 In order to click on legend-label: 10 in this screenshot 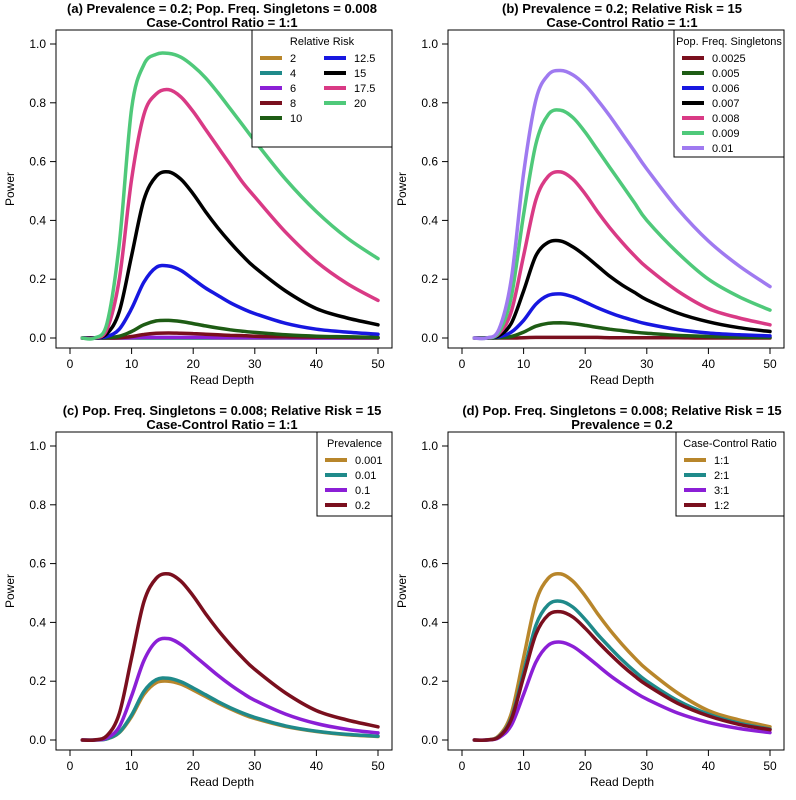, I will do `click(296, 119)`.